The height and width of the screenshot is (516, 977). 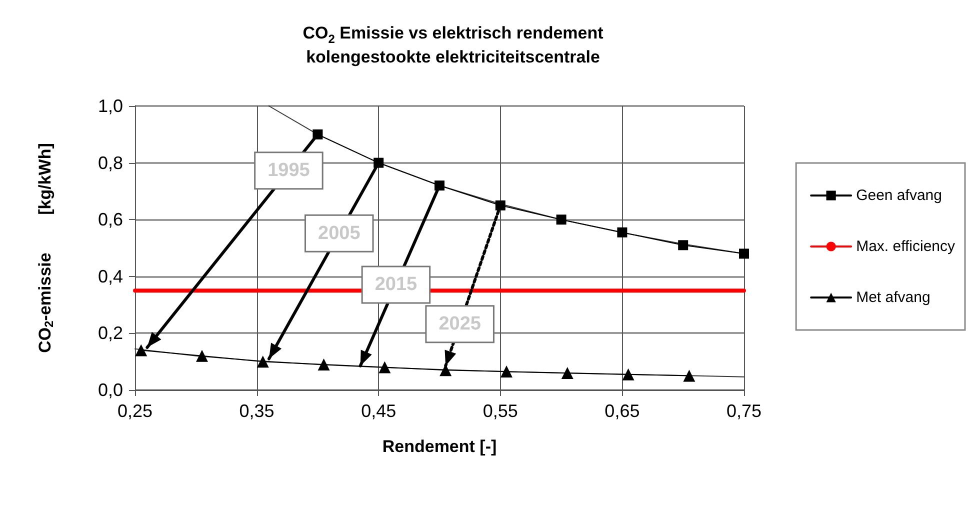 What do you see at coordinates (110, 162) in the screenshot?
I see `y-tick-label: 0,8` at bounding box center [110, 162].